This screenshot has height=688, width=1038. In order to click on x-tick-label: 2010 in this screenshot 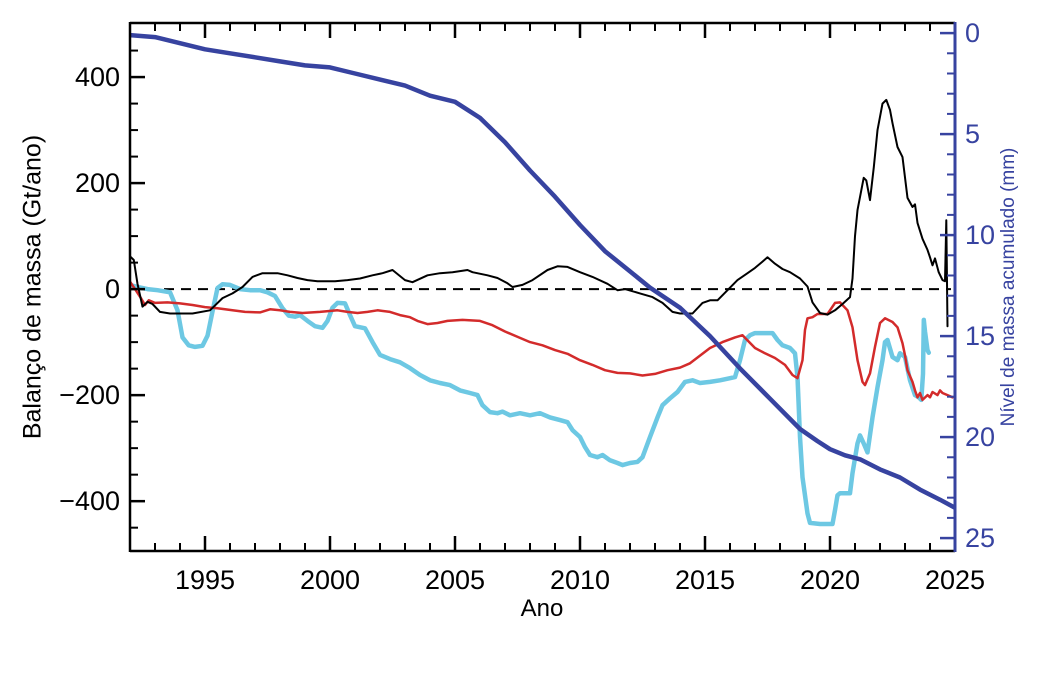, I will do `click(580, 580)`.